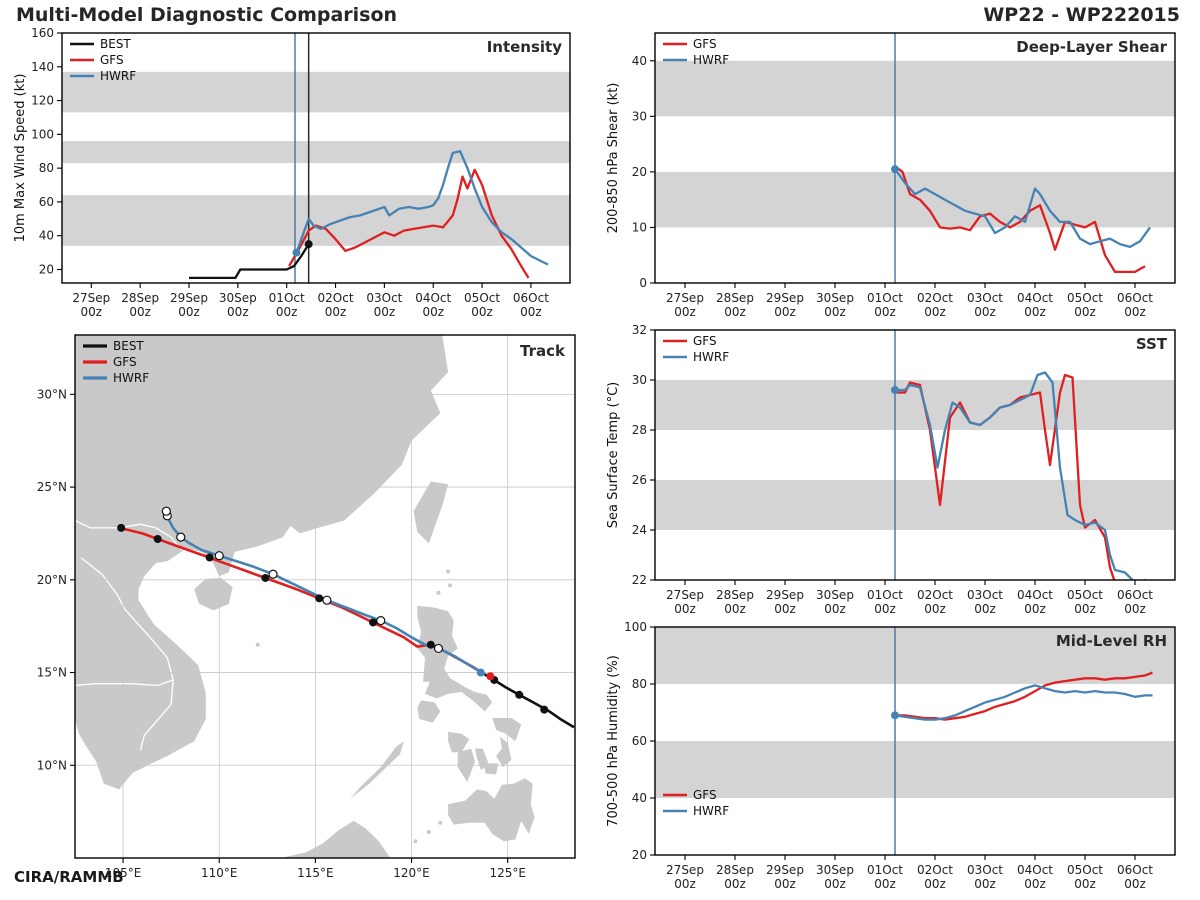 The width and height of the screenshot is (1200, 900). Describe the element at coordinates (915, 655) in the screenshot. I see `rh-category-band` at that location.